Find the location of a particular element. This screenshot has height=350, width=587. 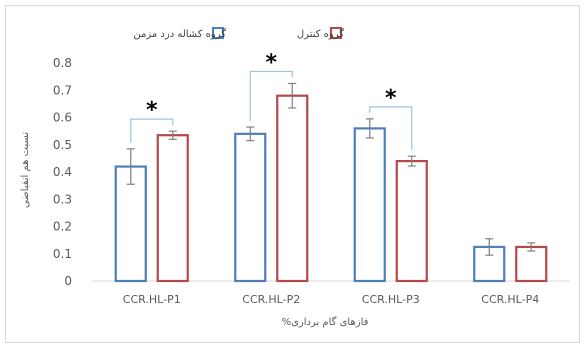

legend-swatch-chronic-groin-pain is located at coordinates (218, 33).